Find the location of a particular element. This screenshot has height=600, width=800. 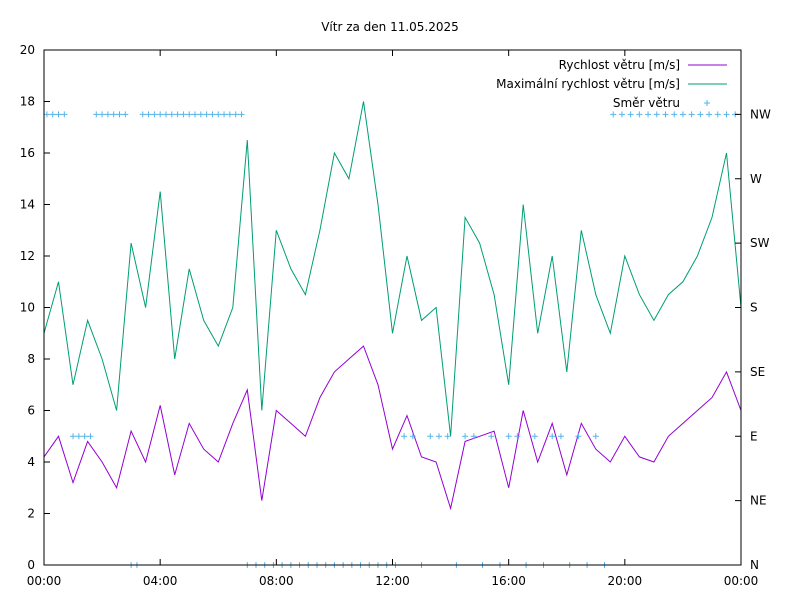

y2-tick-label: N is located at coordinates (754, 565).